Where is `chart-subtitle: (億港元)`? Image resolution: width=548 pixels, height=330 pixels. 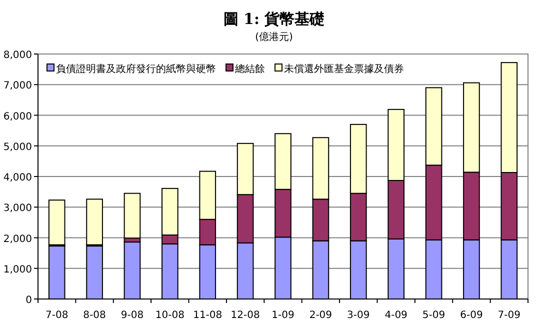 chart-subtitle: (億港元) is located at coordinates (274, 37).